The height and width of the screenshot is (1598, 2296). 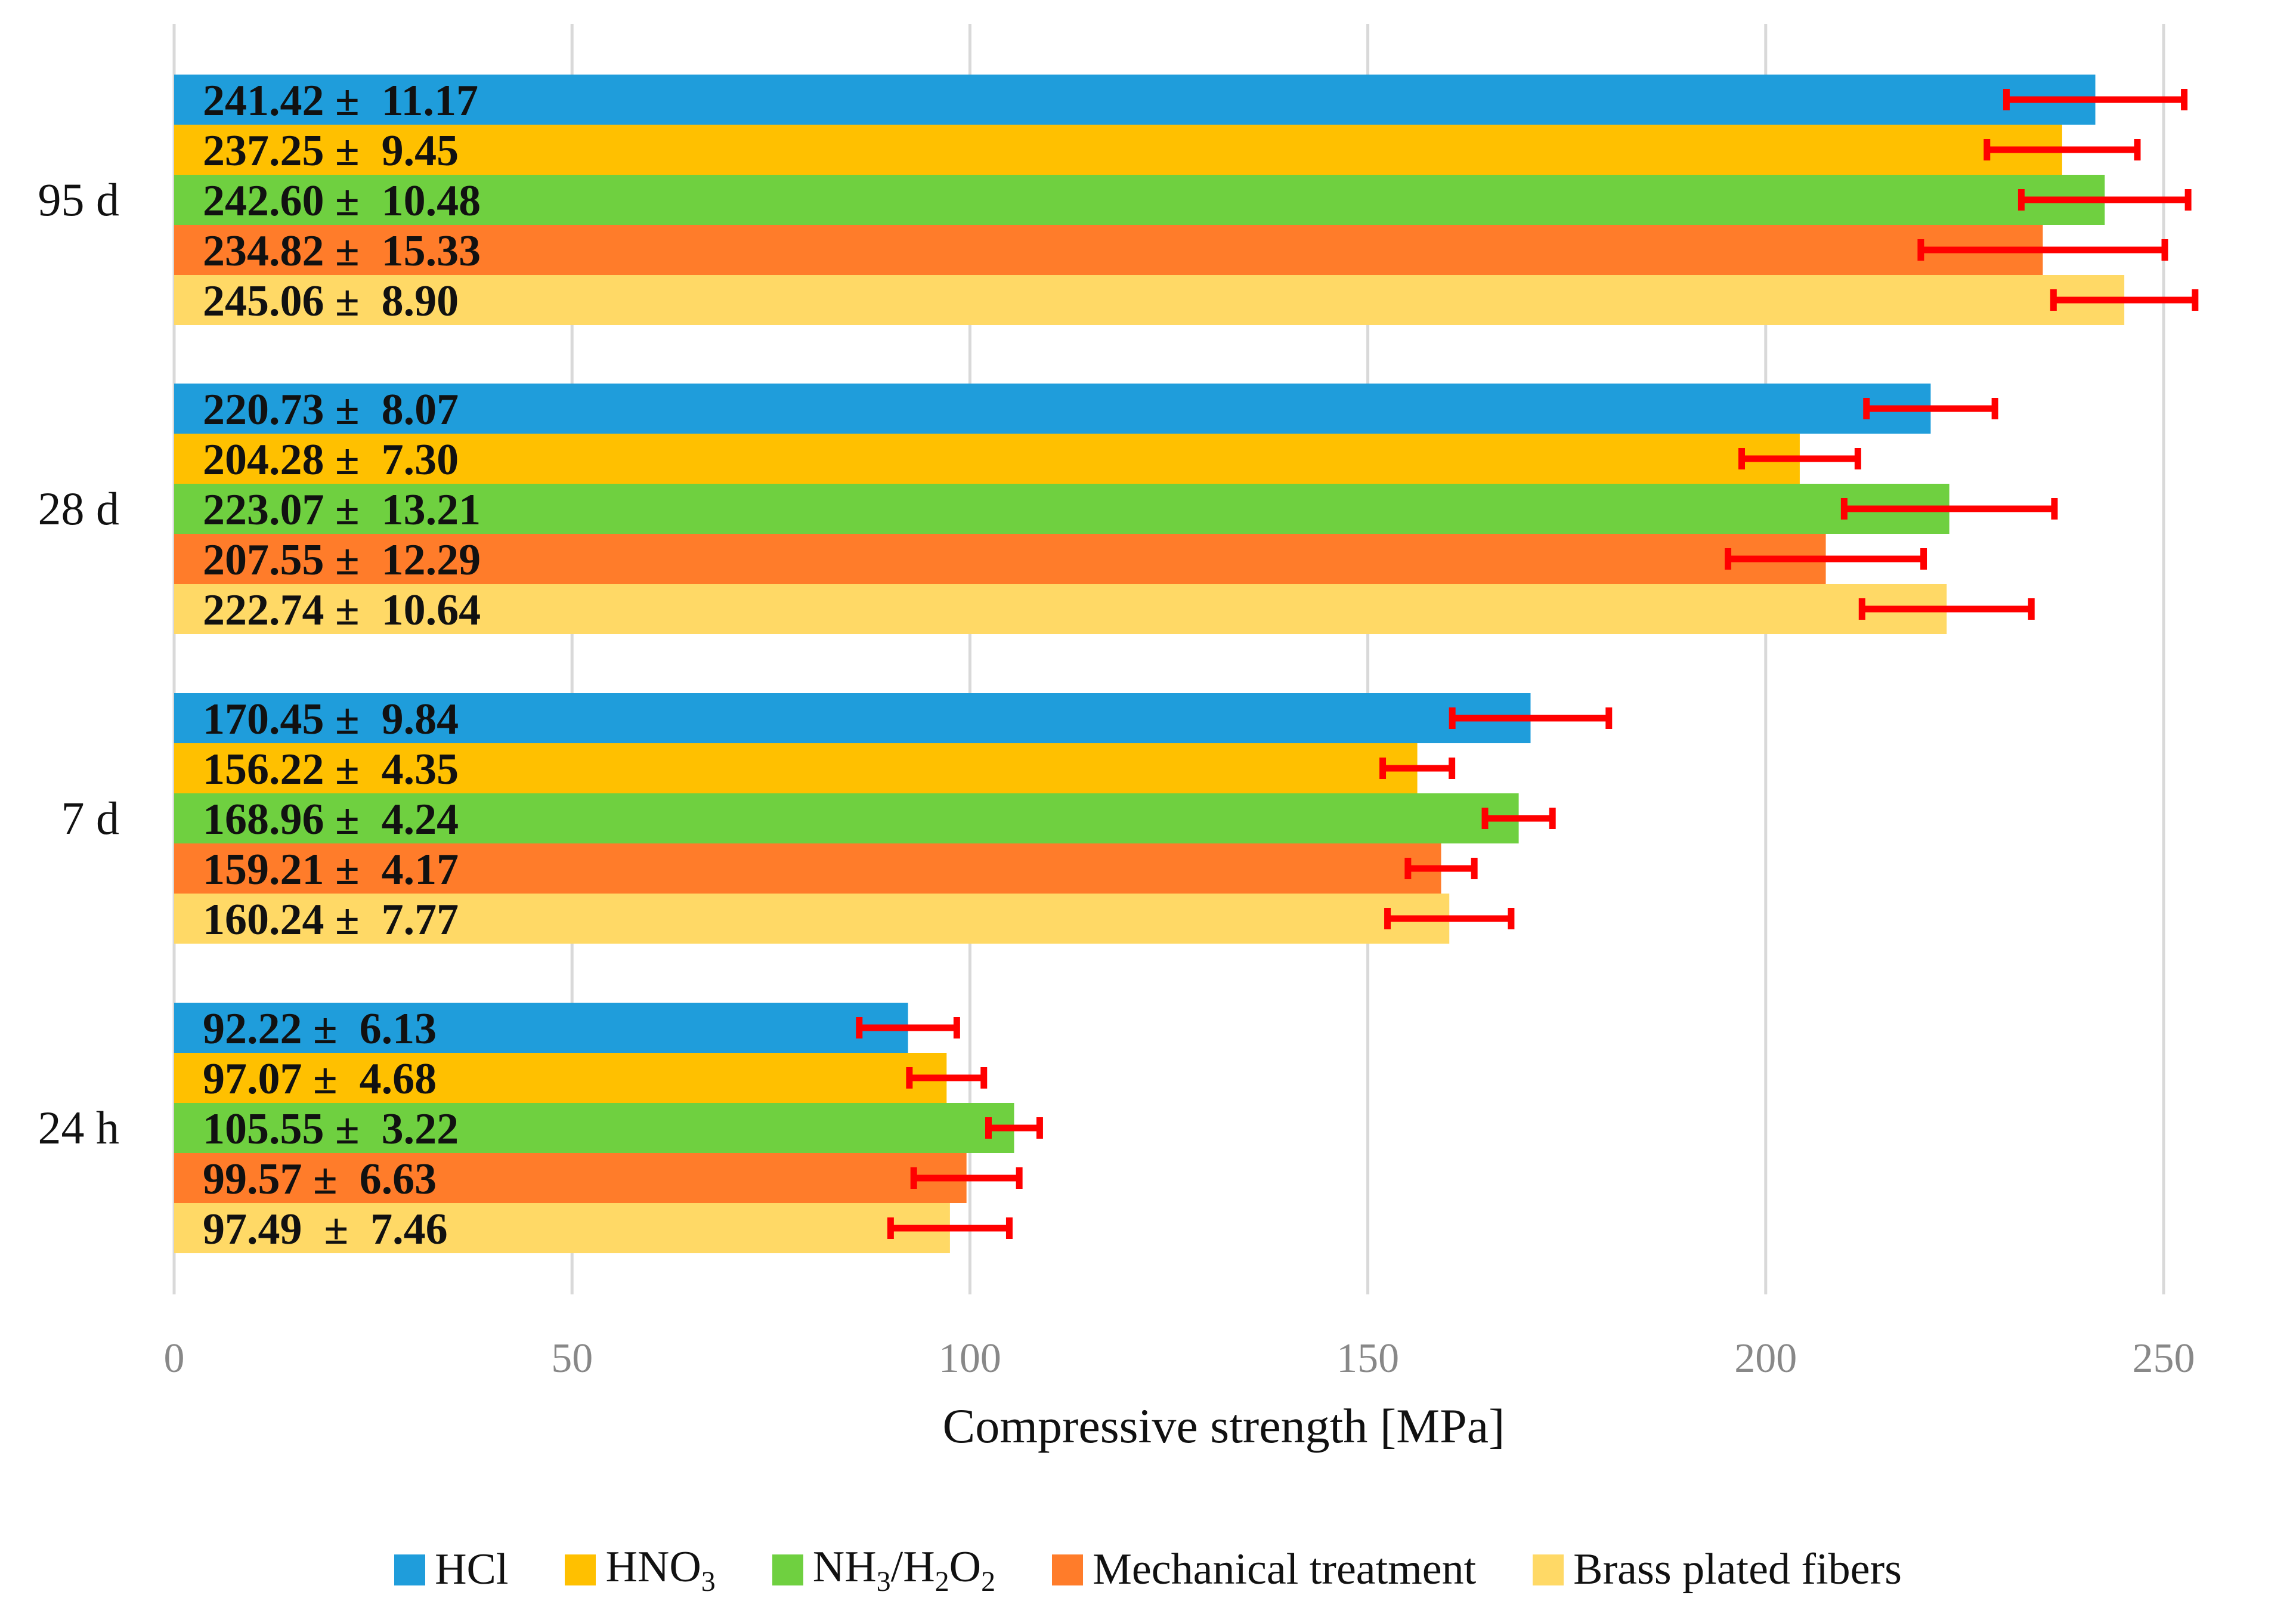 I want to click on x-tick-label: 250, so click(x=2164, y=1358).